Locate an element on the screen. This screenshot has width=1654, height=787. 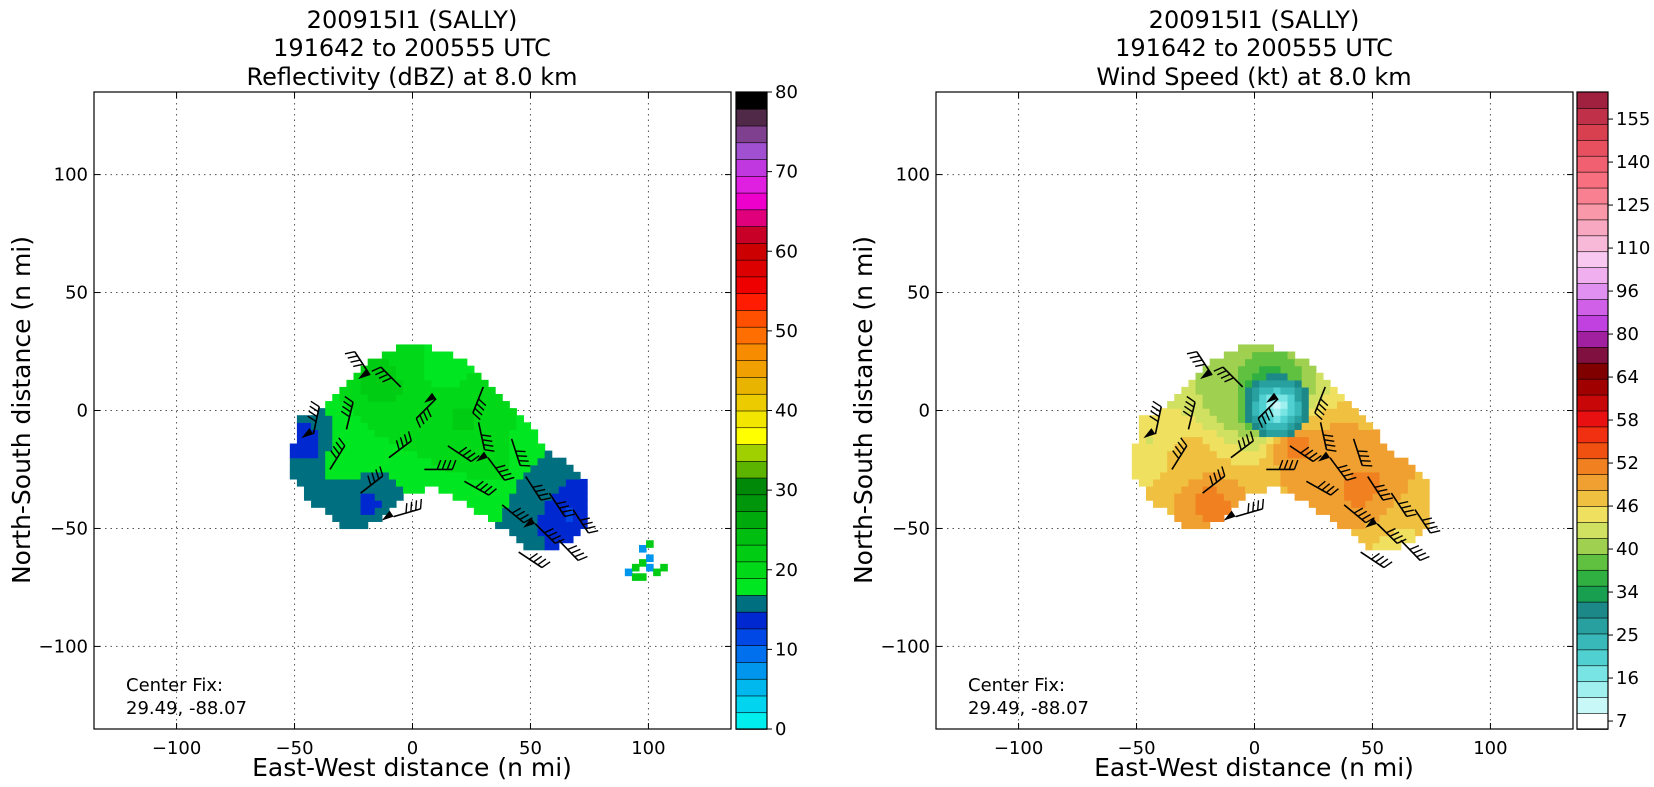
colorbar-tick-label: 110 is located at coordinates (1633, 248).